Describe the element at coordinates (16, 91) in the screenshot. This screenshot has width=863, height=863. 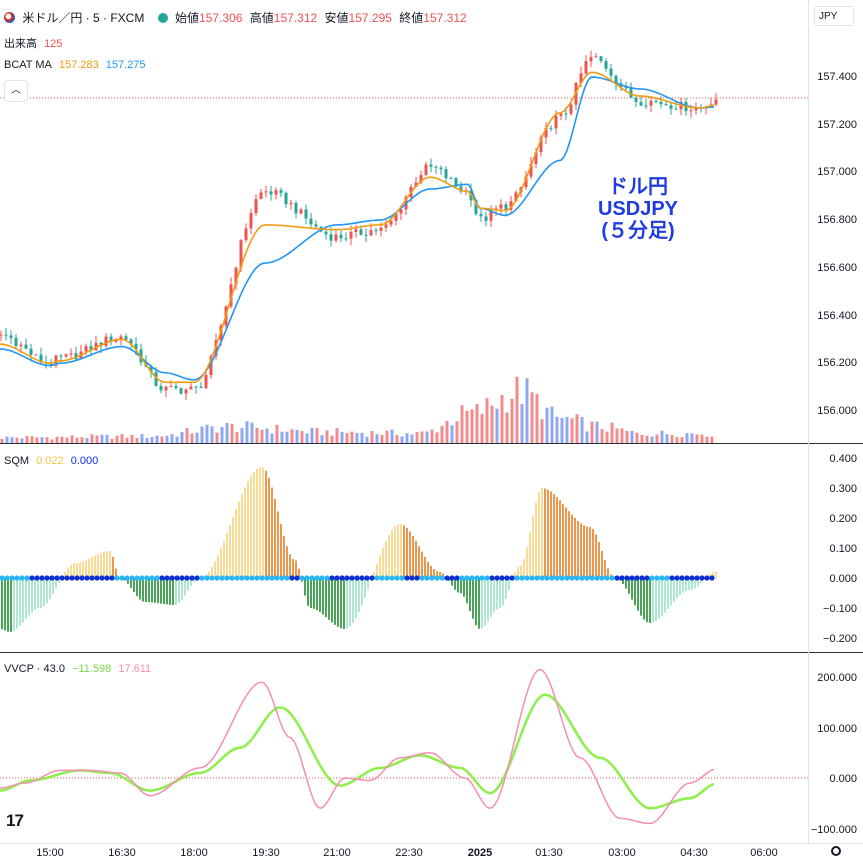
I see `collapse-legend-button: ︿` at that location.